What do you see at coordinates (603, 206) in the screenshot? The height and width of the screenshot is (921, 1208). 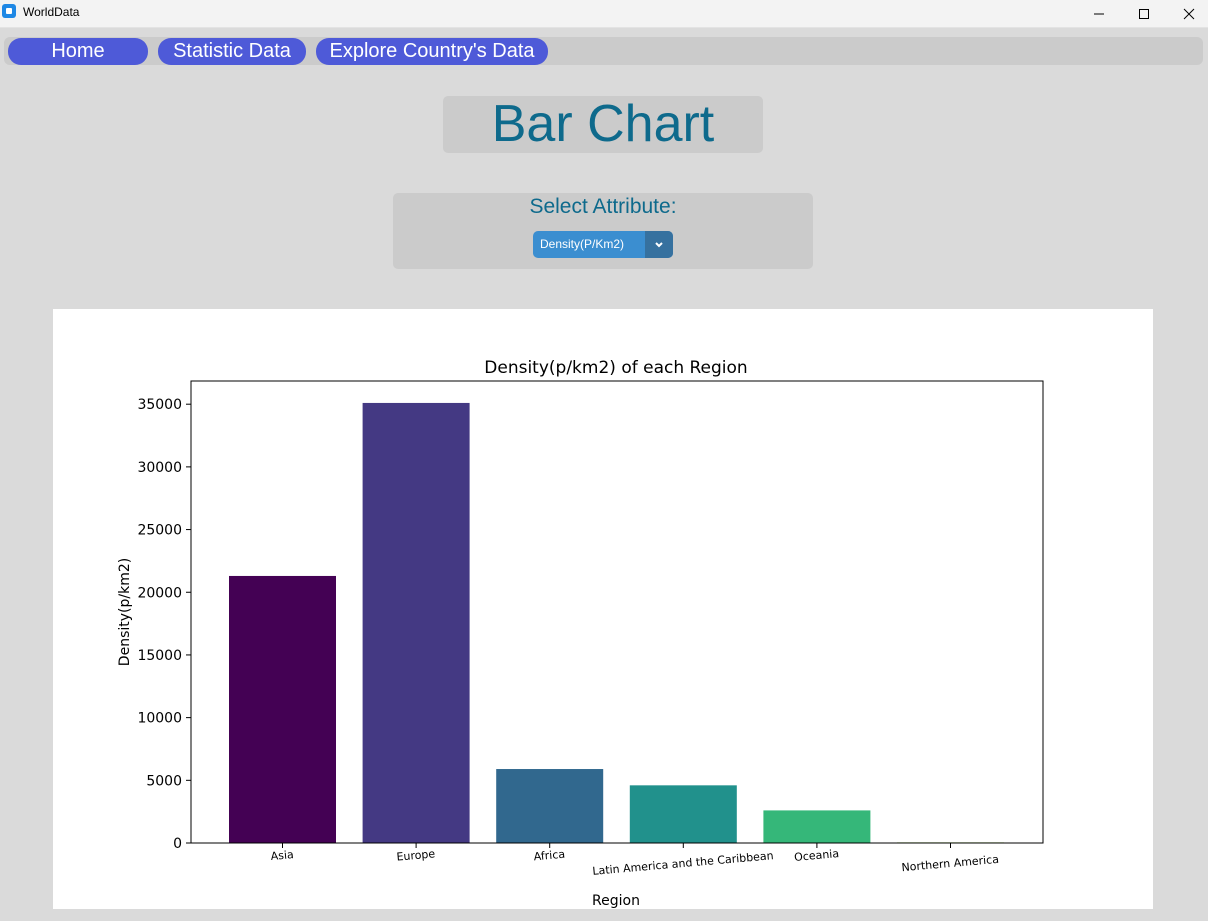 I see `attribute-label: Select Attribute:` at bounding box center [603, 206].